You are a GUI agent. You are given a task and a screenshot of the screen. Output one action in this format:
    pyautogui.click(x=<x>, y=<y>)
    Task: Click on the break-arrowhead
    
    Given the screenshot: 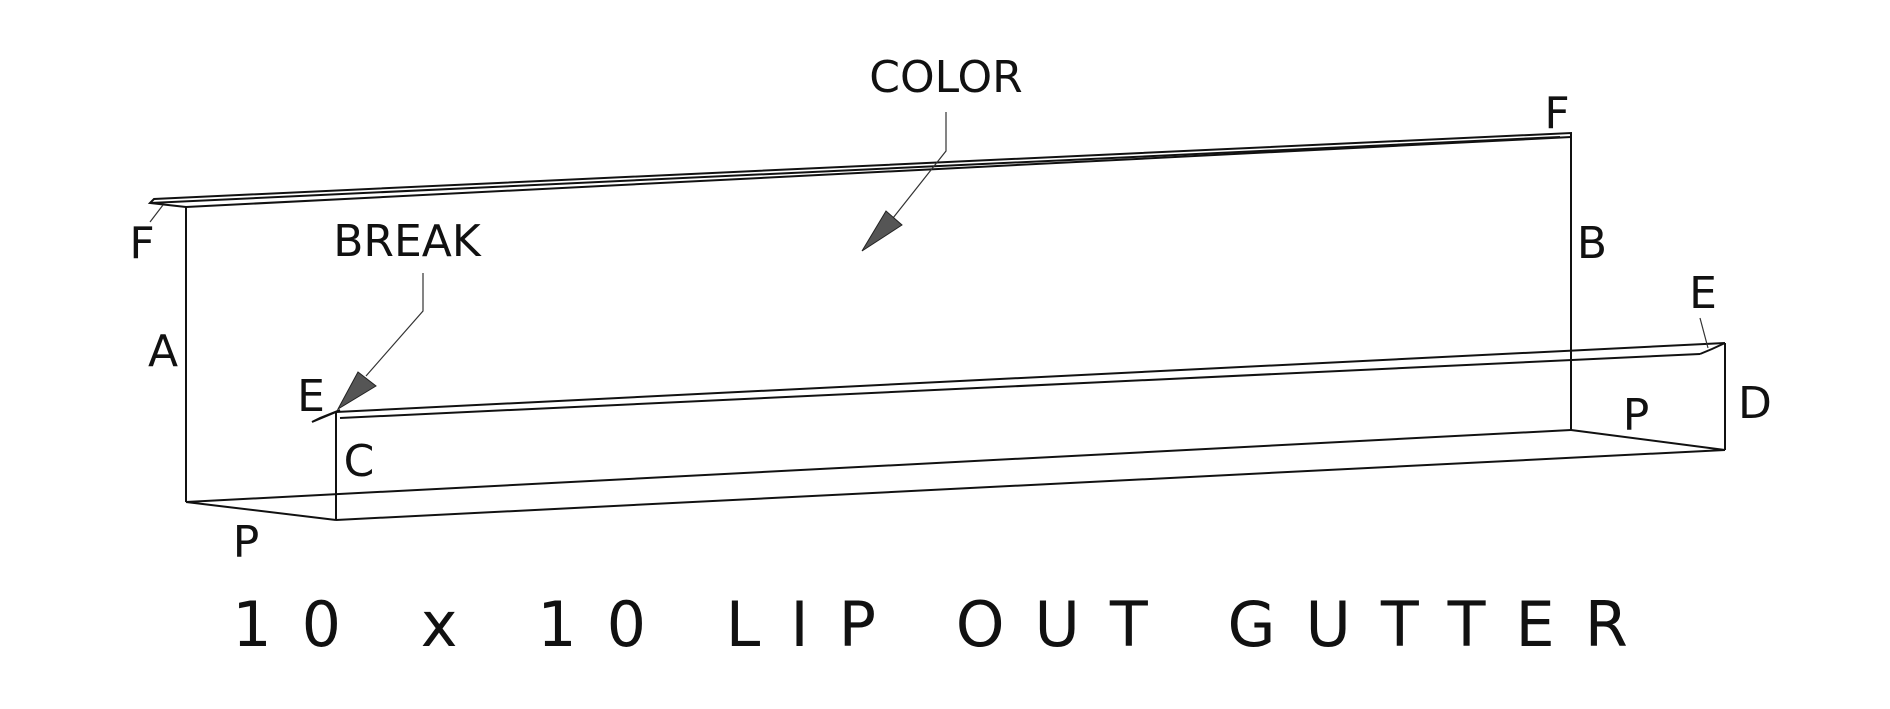 What is the action you would take?
    pyautogui.click(x=356, y=391)
    